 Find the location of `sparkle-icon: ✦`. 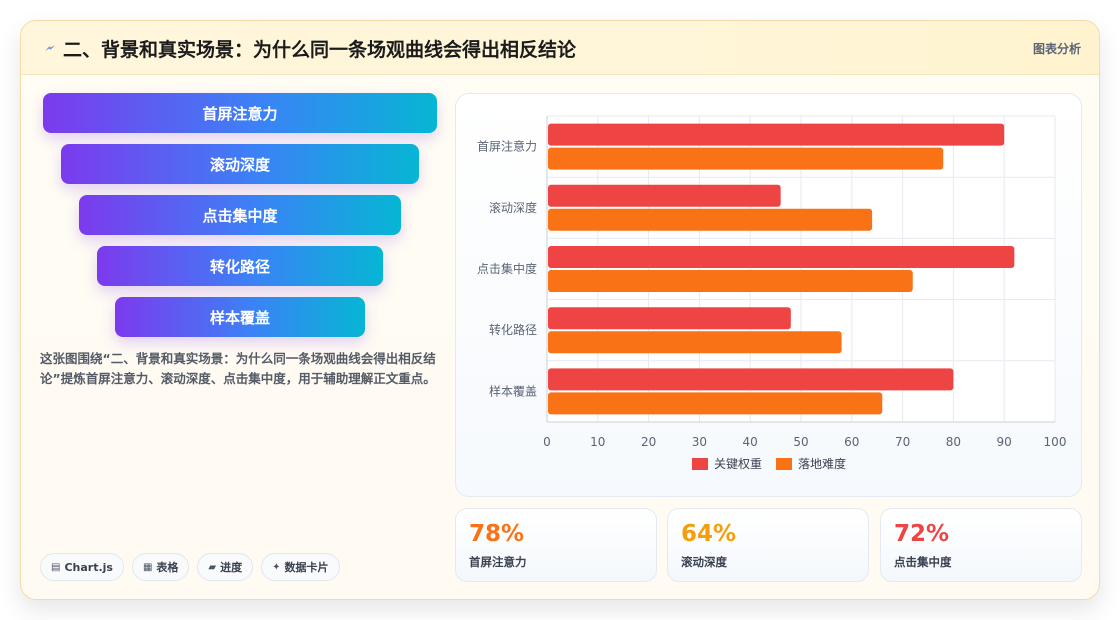

sparkle-icon: ✦ is located at coordinates (276, 567).